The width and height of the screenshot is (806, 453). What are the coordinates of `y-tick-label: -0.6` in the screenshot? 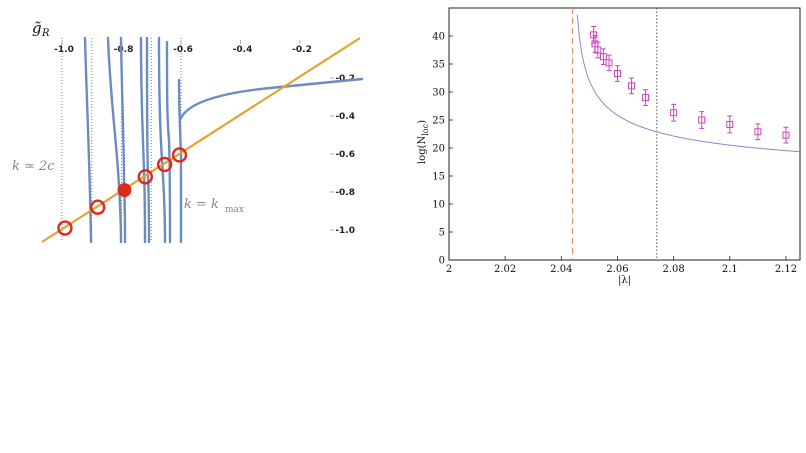 It's located at (345, 155).